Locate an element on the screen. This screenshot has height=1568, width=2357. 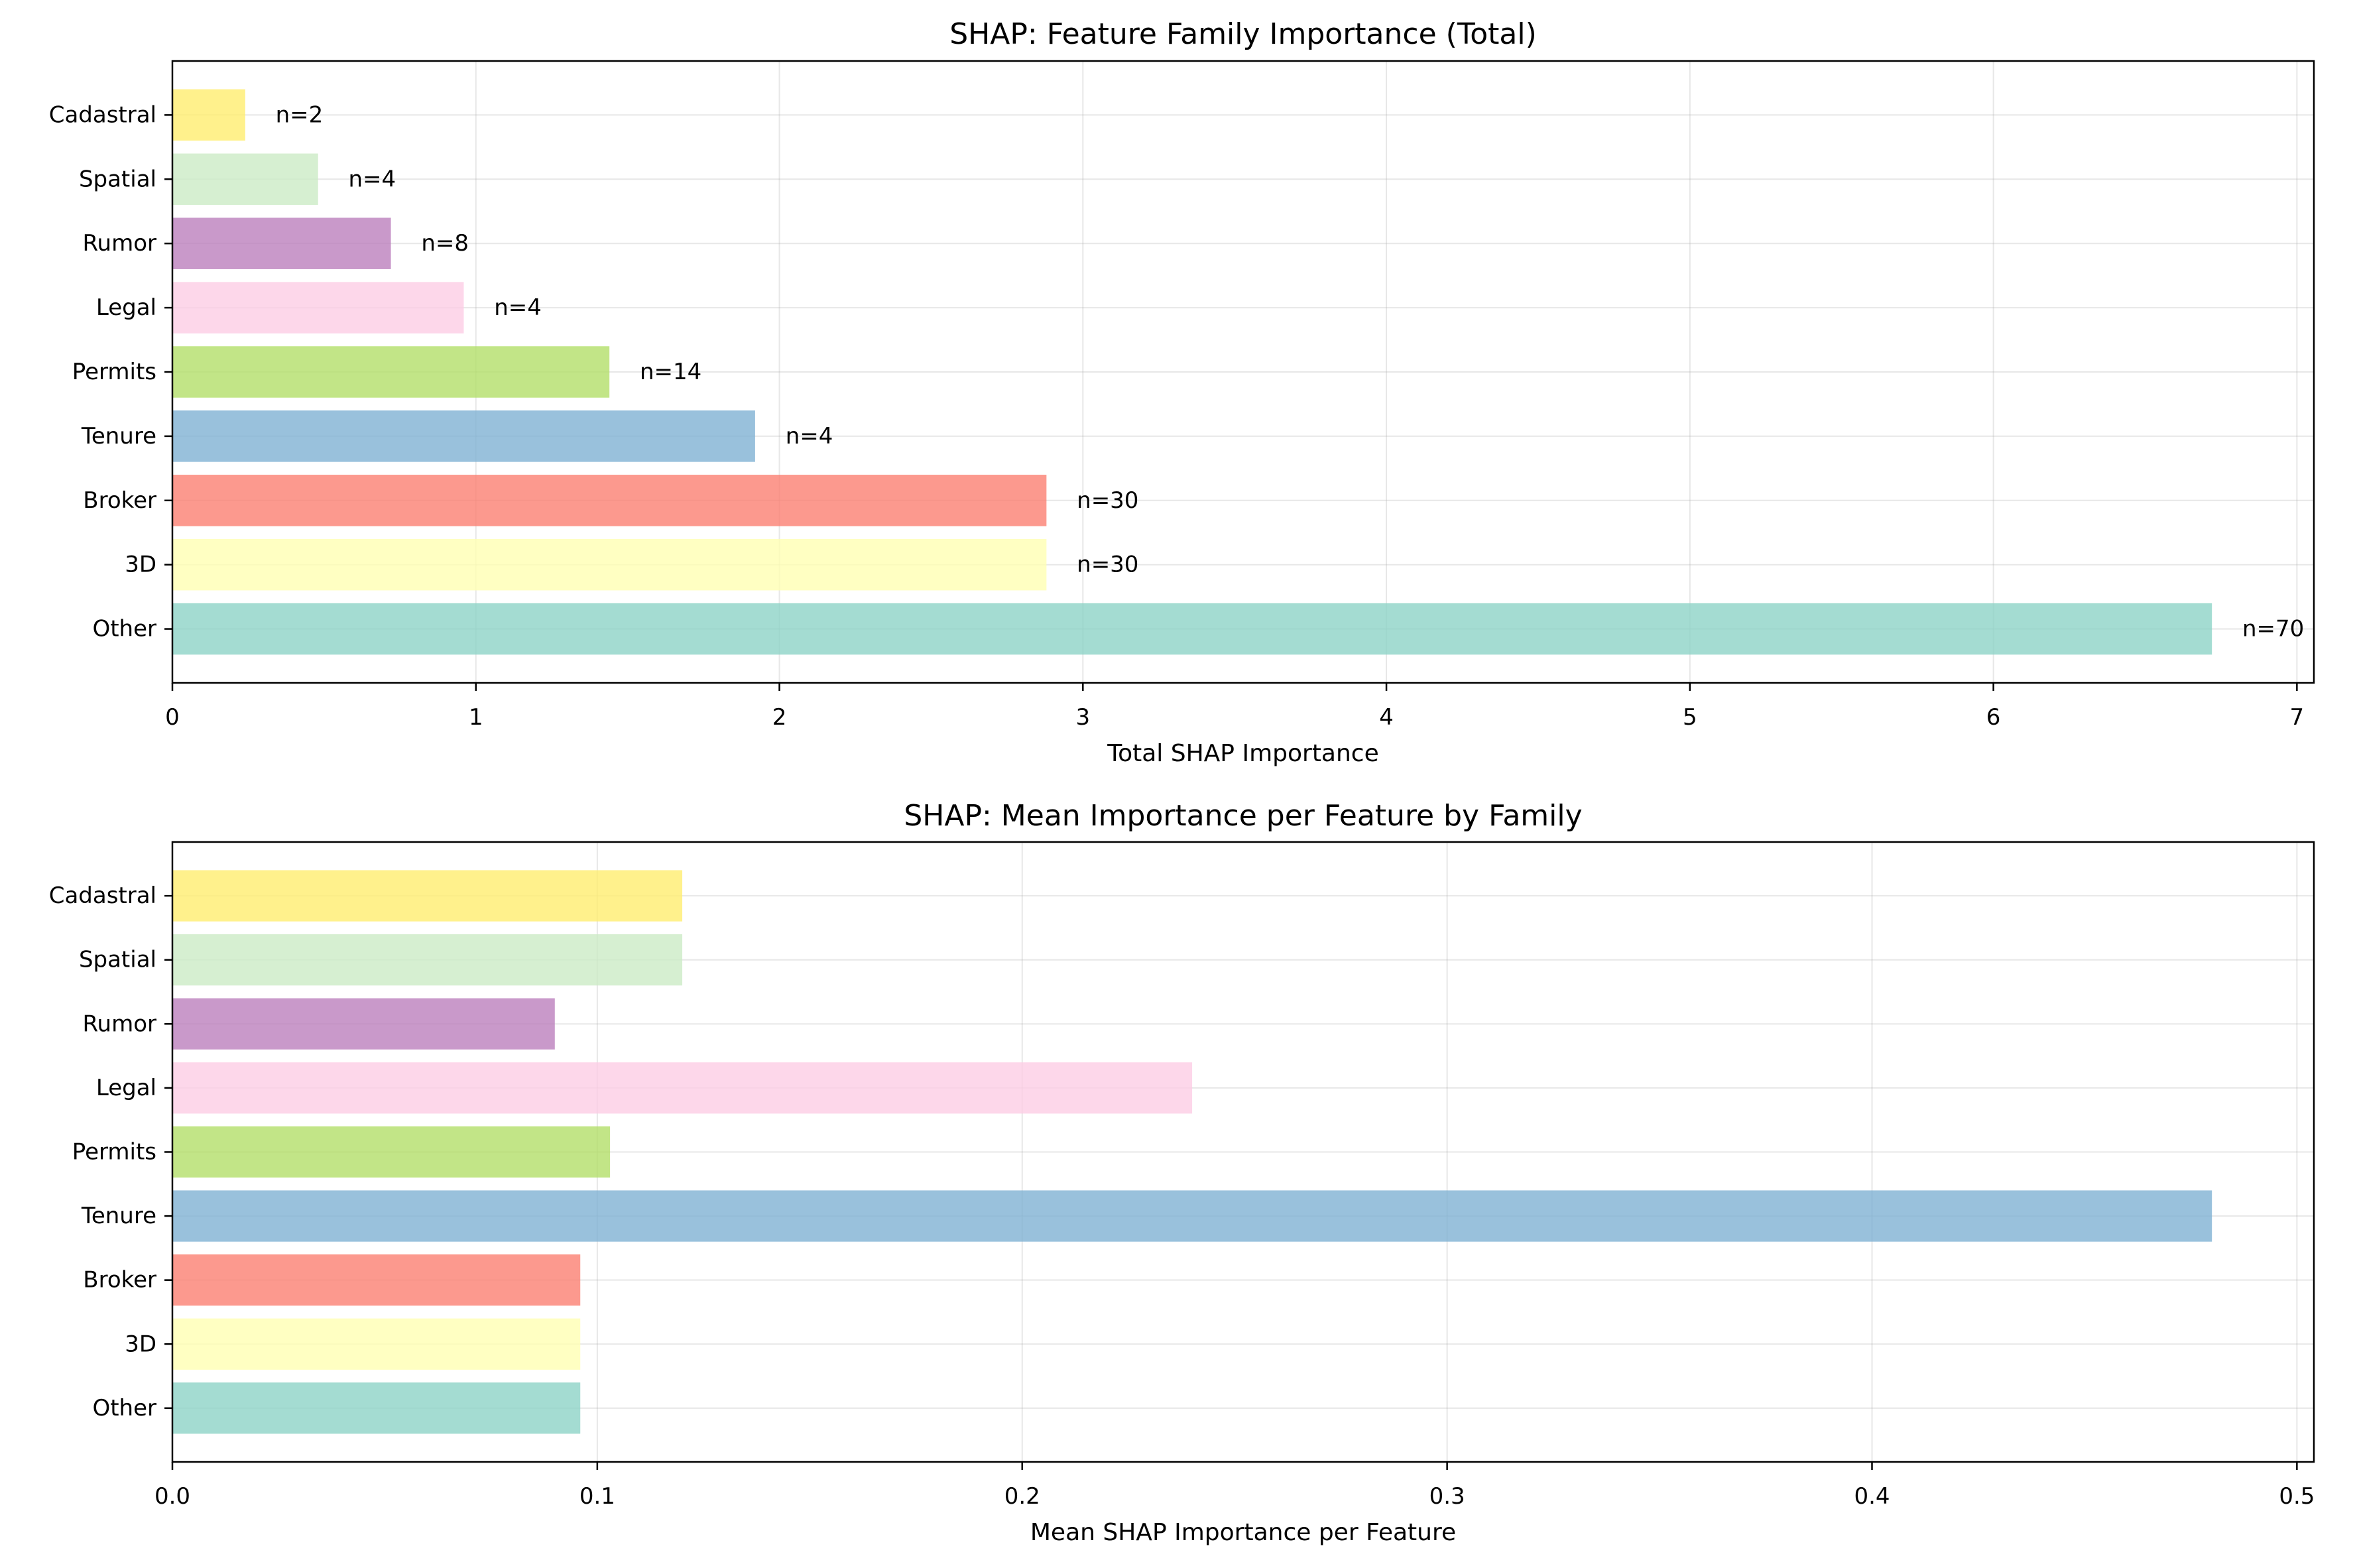
bar-annotation: n=14 is located at coordinates (670, 372).